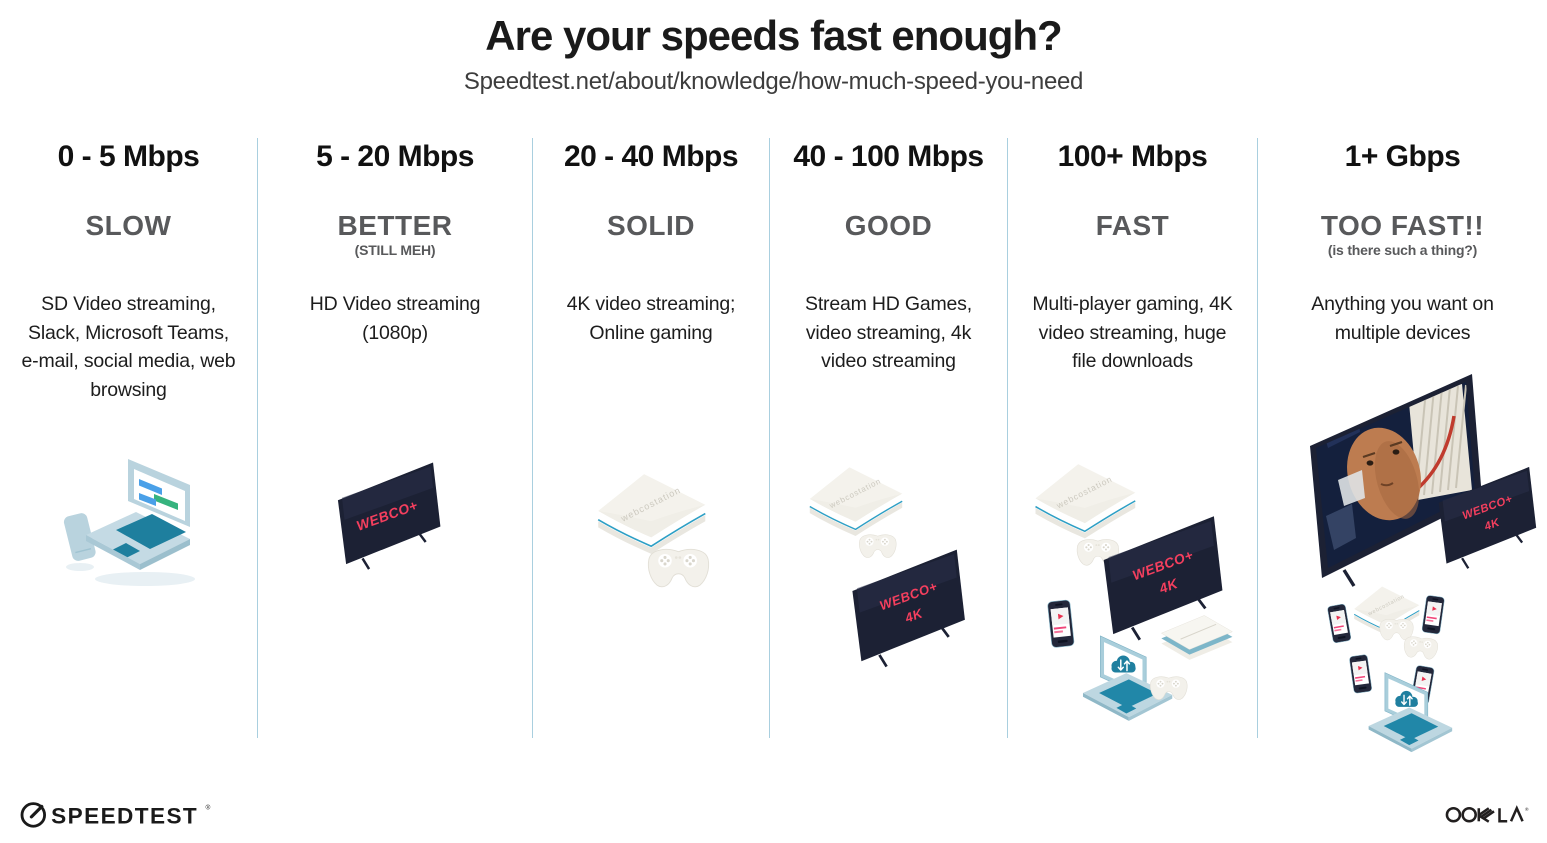  I want to click on speedtest-logo: SPEEDTEST ®, so click(118, 816).